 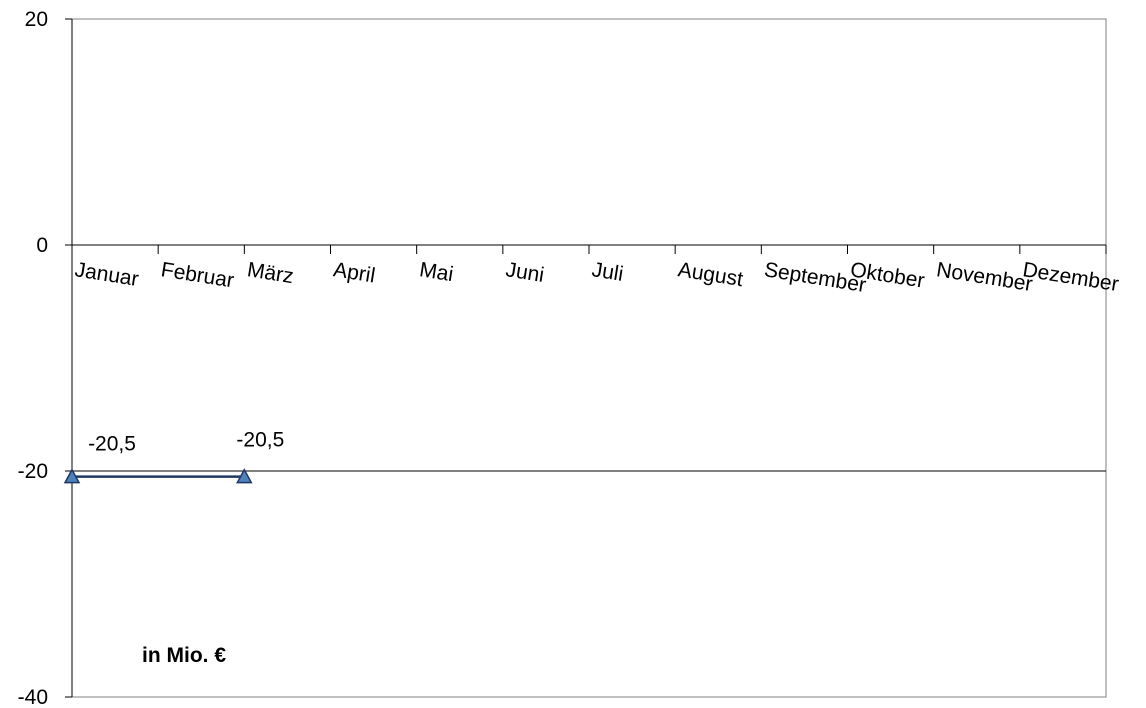 What do you see at coordinates (607, 272) in the screenshot?
I see `x-tick-label: Juli` at bounding box center [607, 272].